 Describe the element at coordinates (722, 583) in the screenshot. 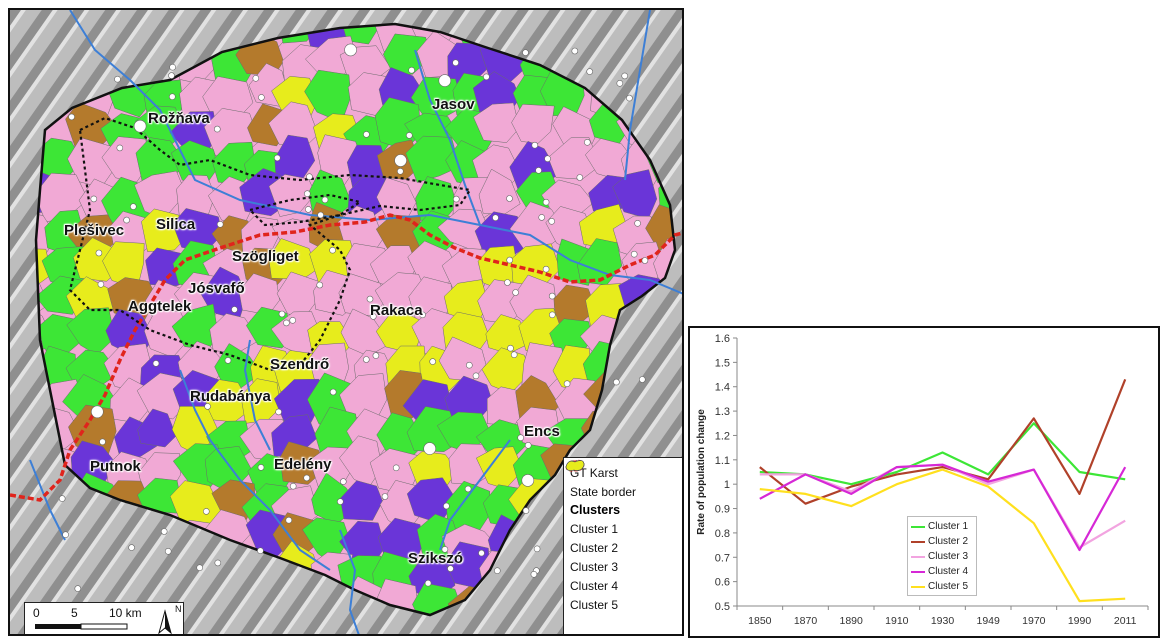

I see `y-tick-label: 0.6` at that location.